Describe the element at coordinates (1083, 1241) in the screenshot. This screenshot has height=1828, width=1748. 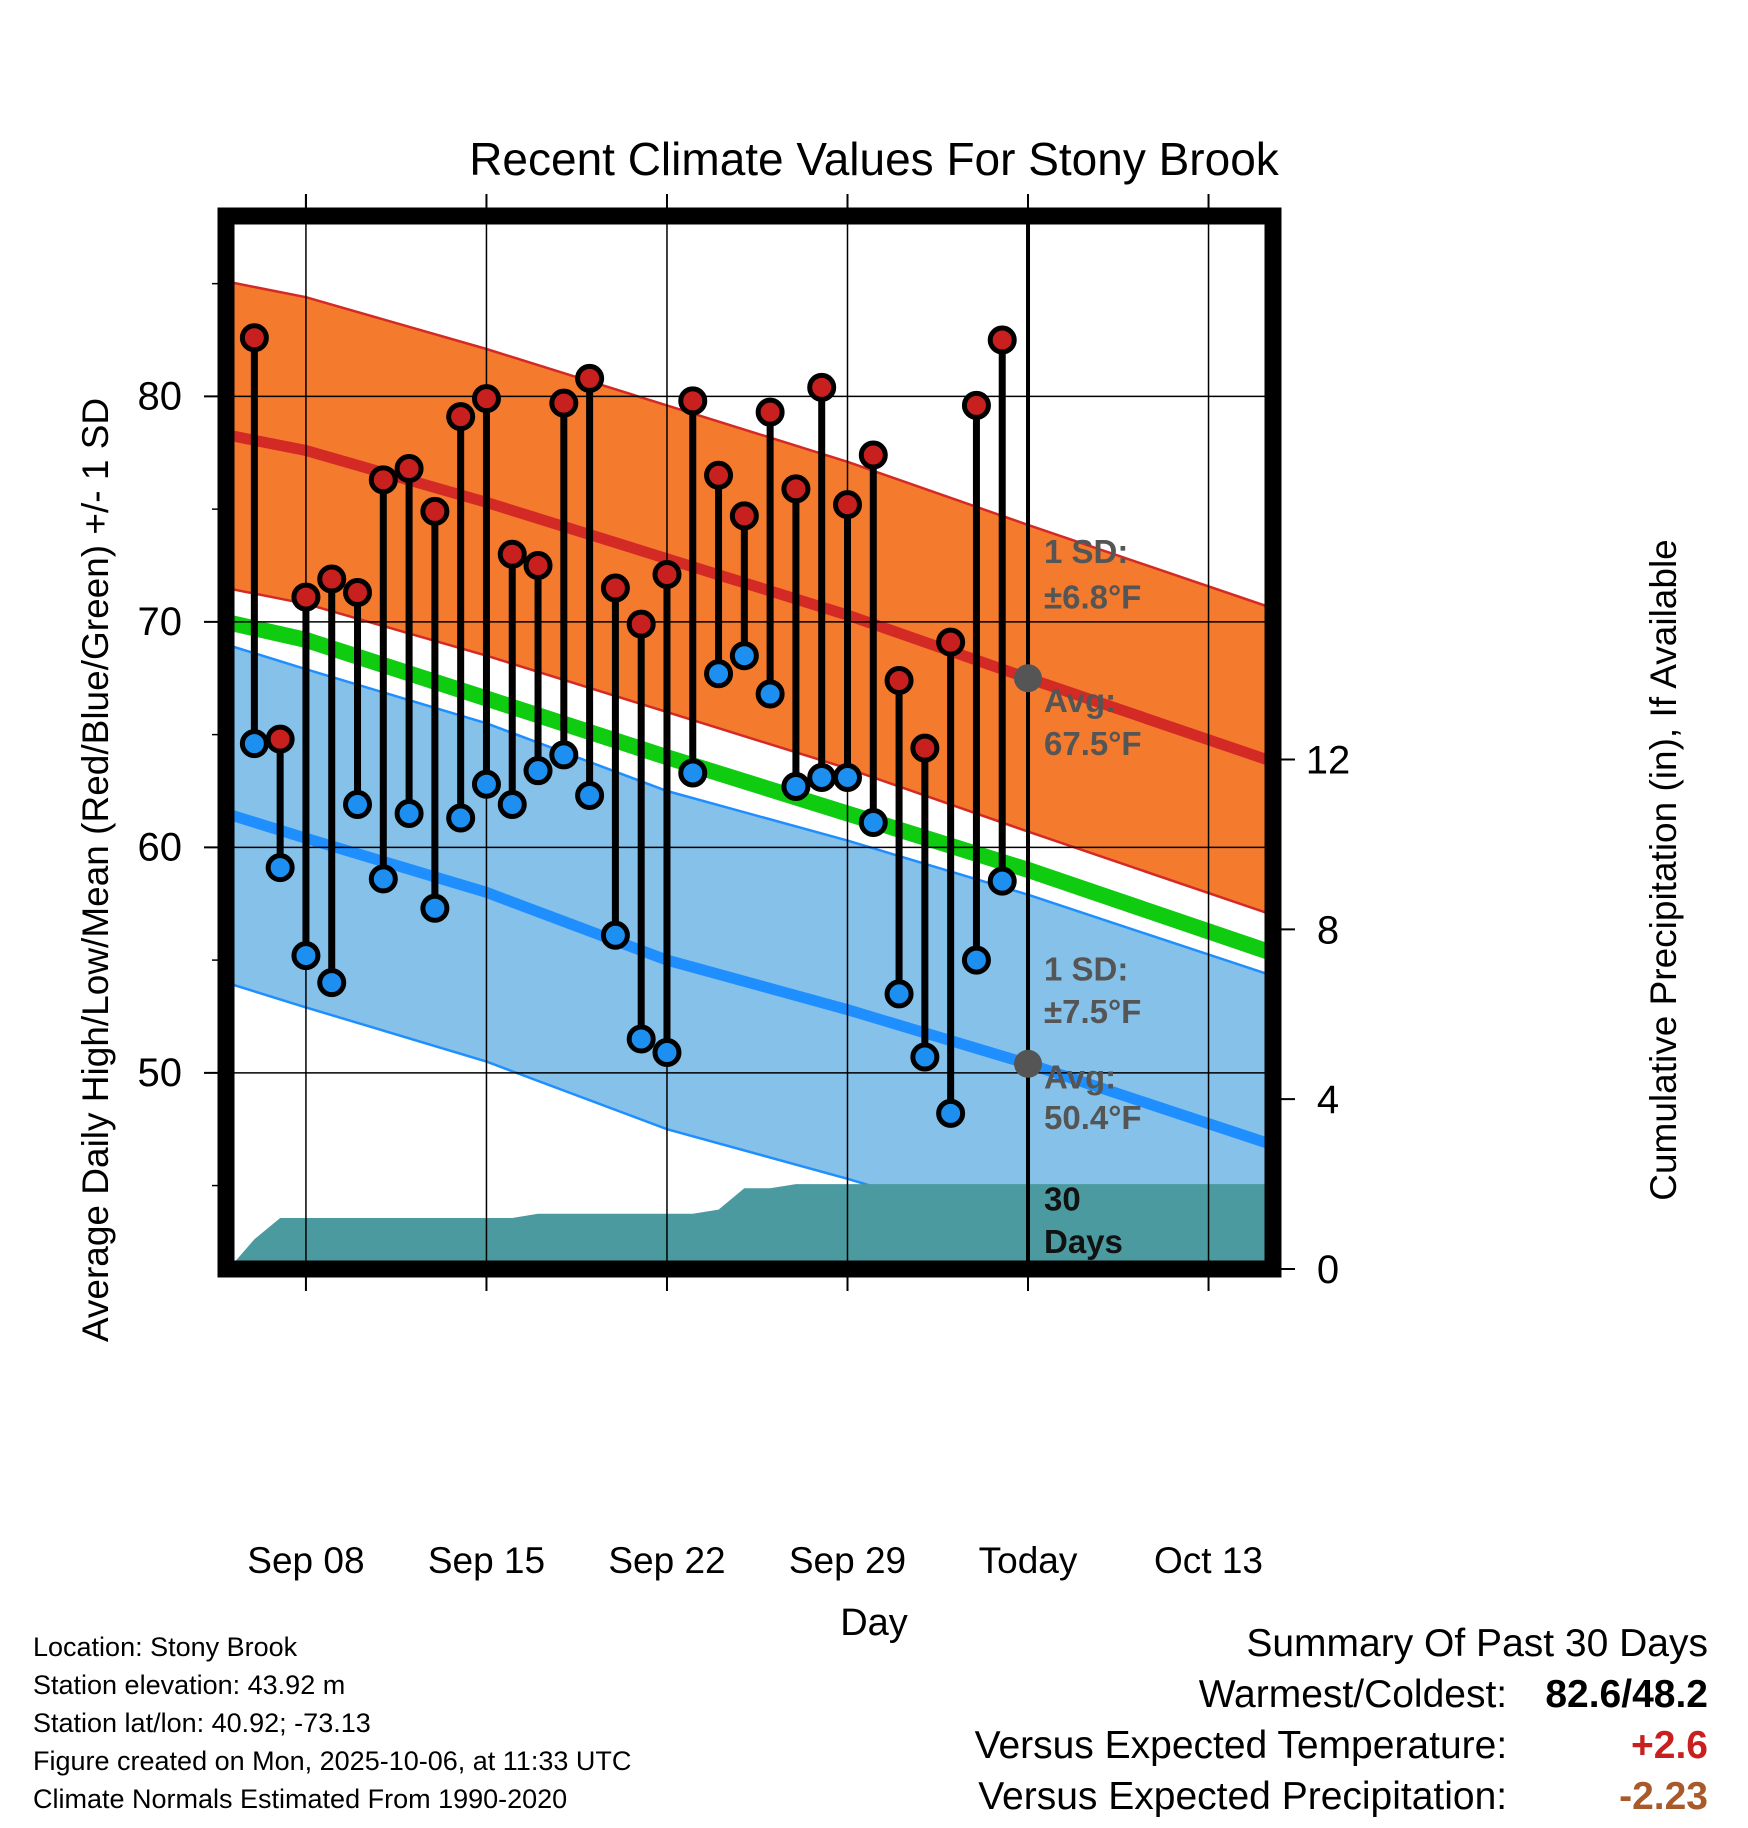
I see `window-label-days-word: Days` at that location.